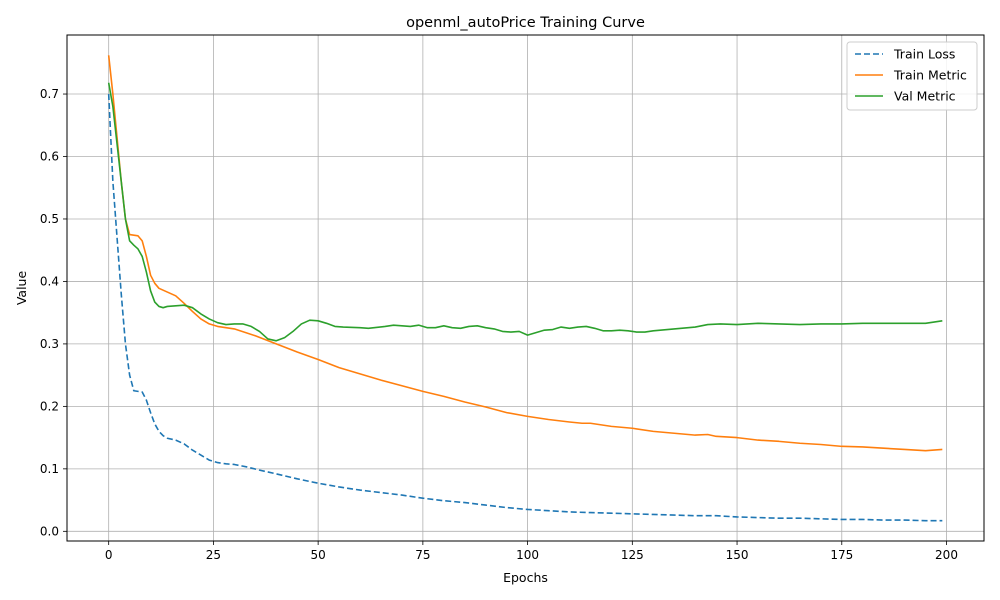 Image resolution: width=1000 pixels, height=600 pixels. I want to click on x-tick-label: 200, so click(946, 555).